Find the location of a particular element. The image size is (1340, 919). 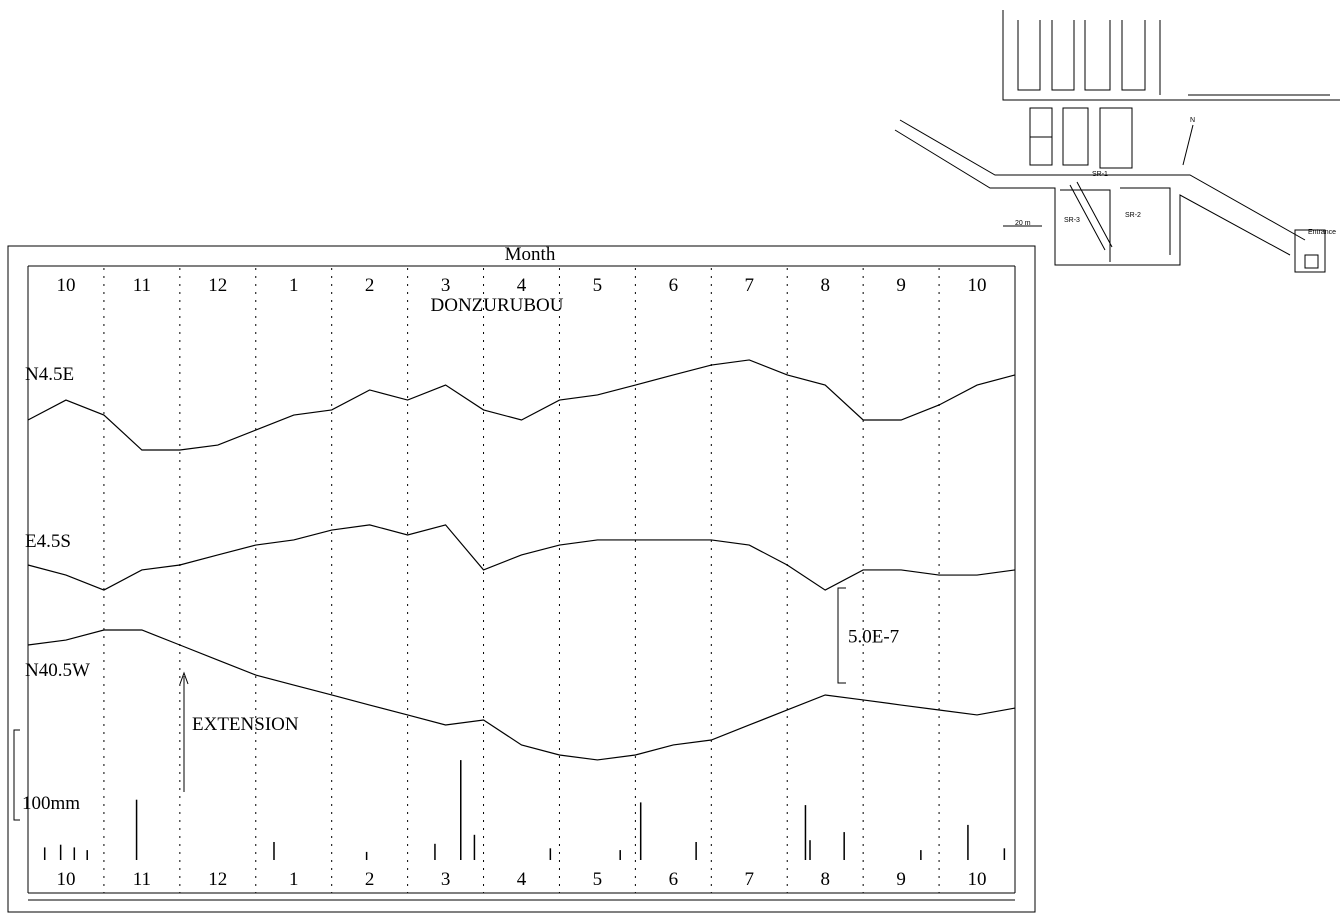

series-label: N40.5W is located at coordinates (57, 670).